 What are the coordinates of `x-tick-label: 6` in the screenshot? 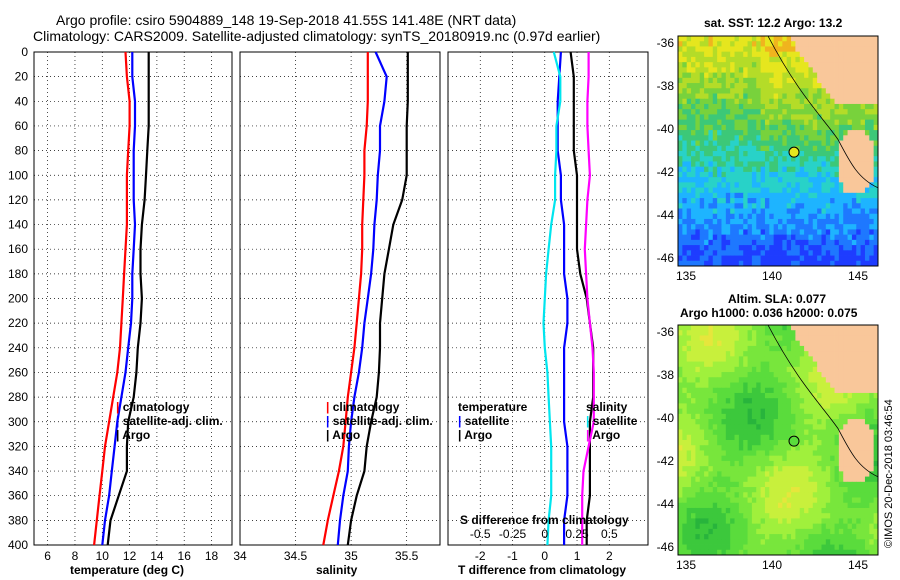 It's located at (47, 556).